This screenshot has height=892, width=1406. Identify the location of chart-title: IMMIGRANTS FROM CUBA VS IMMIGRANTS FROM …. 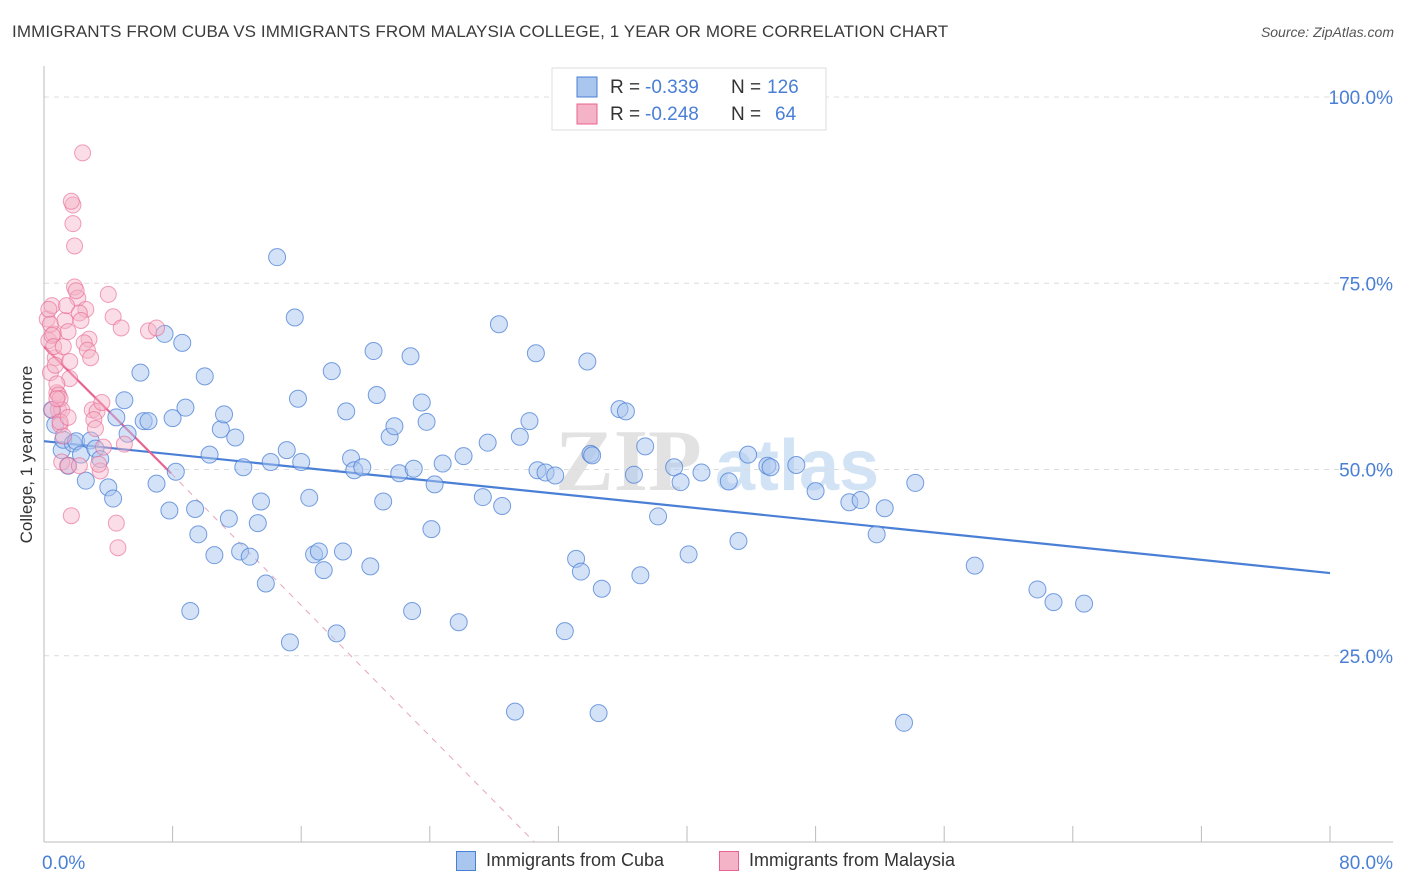
(480, 31).